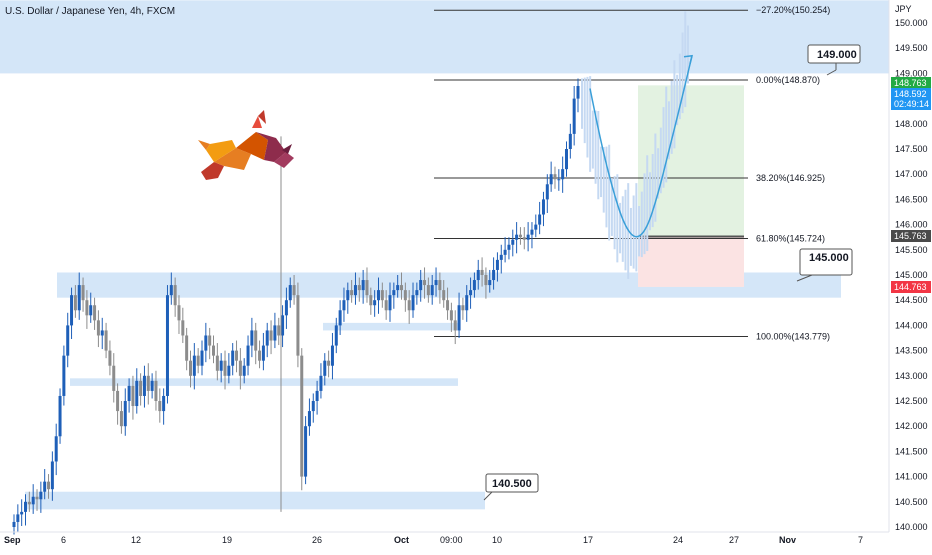 This screenshot has height=555, width=932. I want to click on projection-arrow, so click(641, 146).